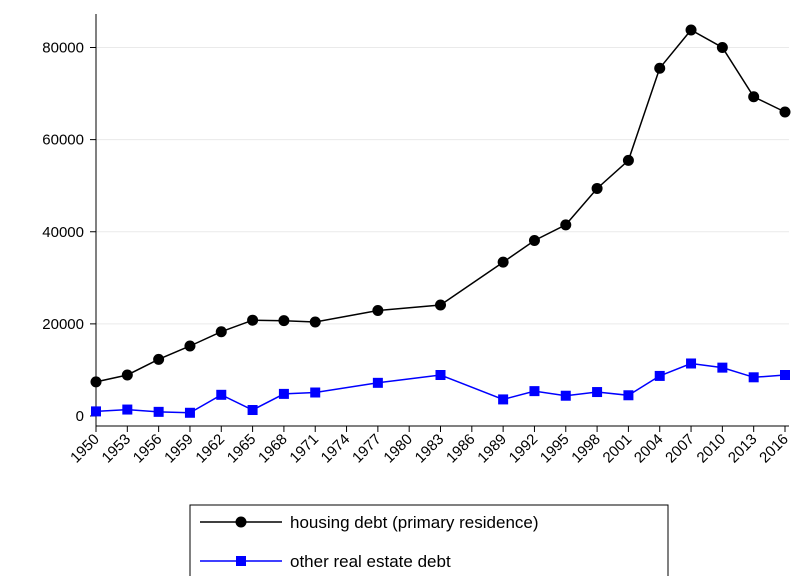  What do you see at coordinates (273, 449) in the screenshot?
I see `x-tick-label: 1968` at bounding box center [273, 449].